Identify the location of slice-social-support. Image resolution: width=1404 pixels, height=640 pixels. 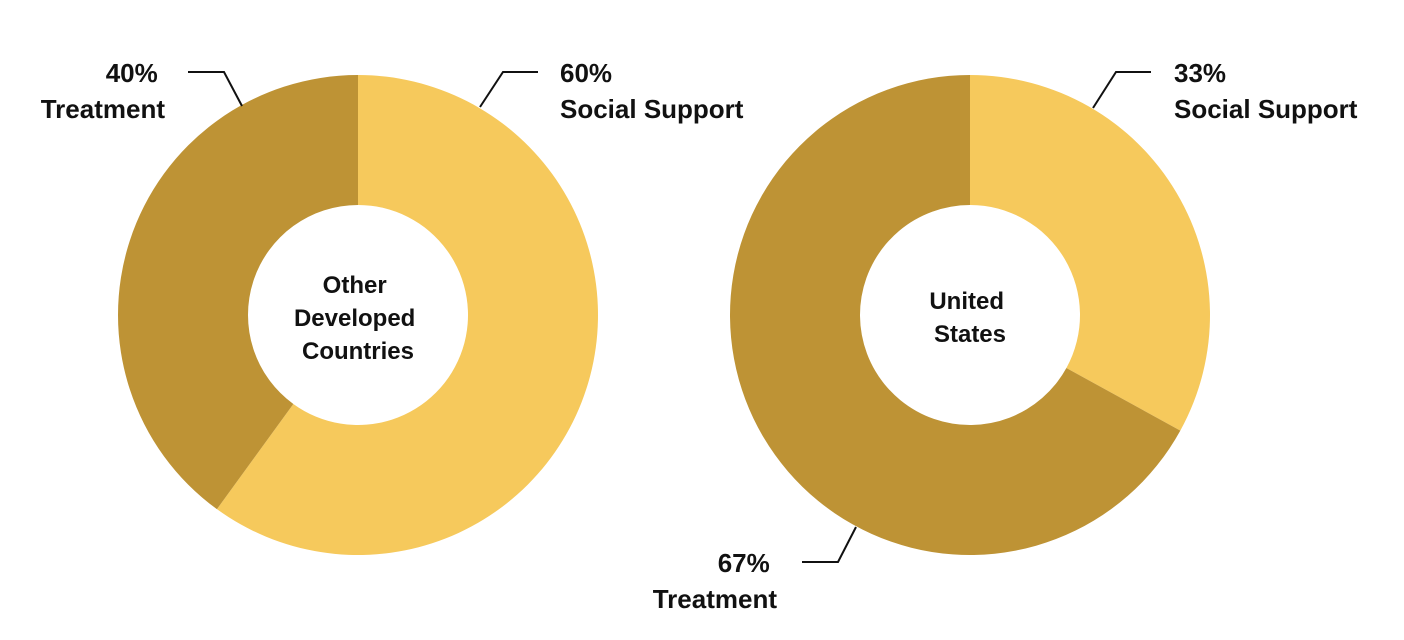
(1090, 253).